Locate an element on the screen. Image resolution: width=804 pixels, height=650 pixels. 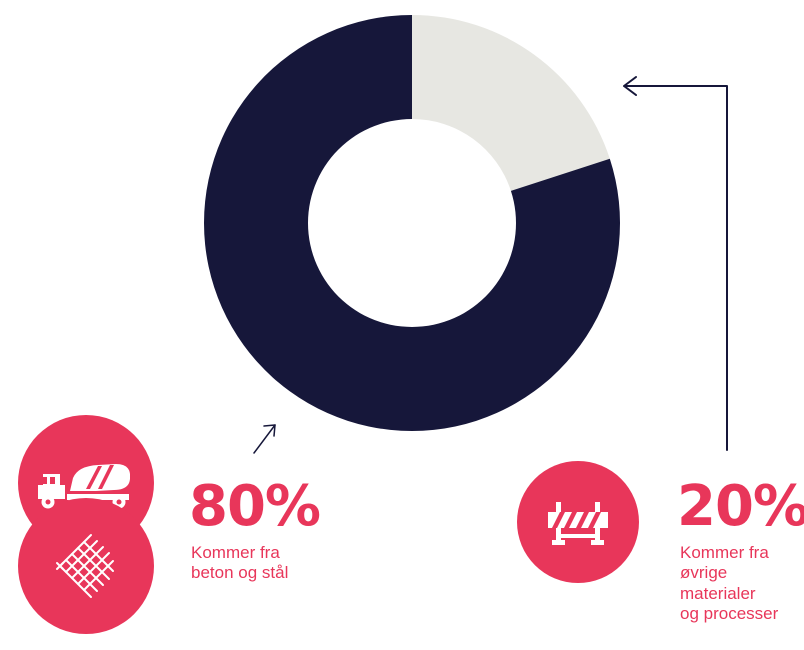
road-barrier-icon is located at coordinates (578, 522).